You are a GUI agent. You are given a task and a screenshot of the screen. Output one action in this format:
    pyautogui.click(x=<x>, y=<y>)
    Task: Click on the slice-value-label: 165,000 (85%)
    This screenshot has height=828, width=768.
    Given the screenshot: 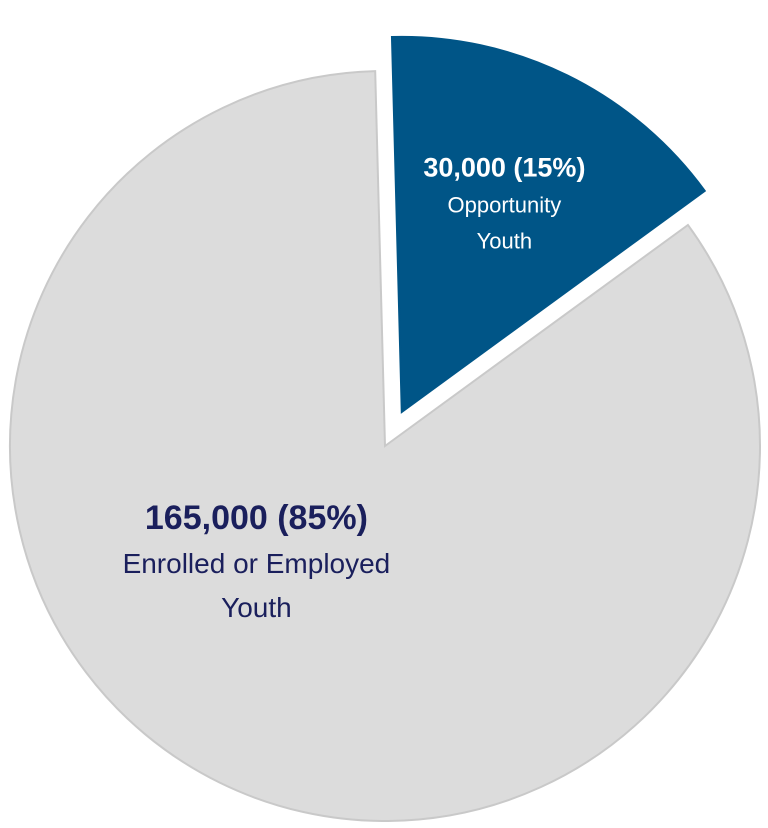 What is the action you would take?
    pyautogui.click(x=256, y=518)
    